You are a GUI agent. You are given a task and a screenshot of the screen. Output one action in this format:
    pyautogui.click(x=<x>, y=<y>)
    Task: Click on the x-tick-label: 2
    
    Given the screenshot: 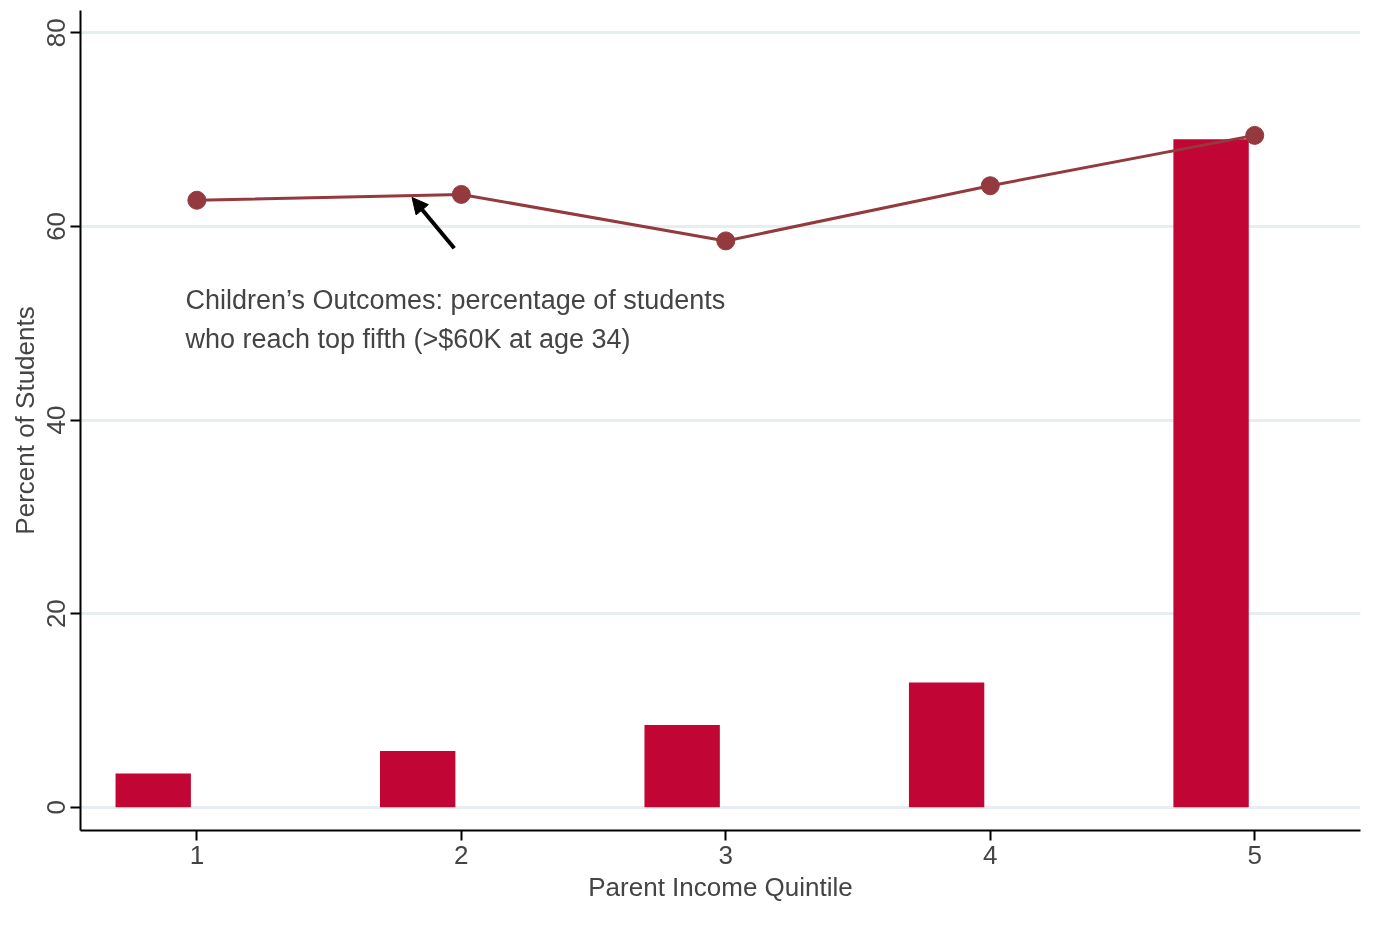 What is the action you would take?
    pyautogui.click(x=461, y=854)
    